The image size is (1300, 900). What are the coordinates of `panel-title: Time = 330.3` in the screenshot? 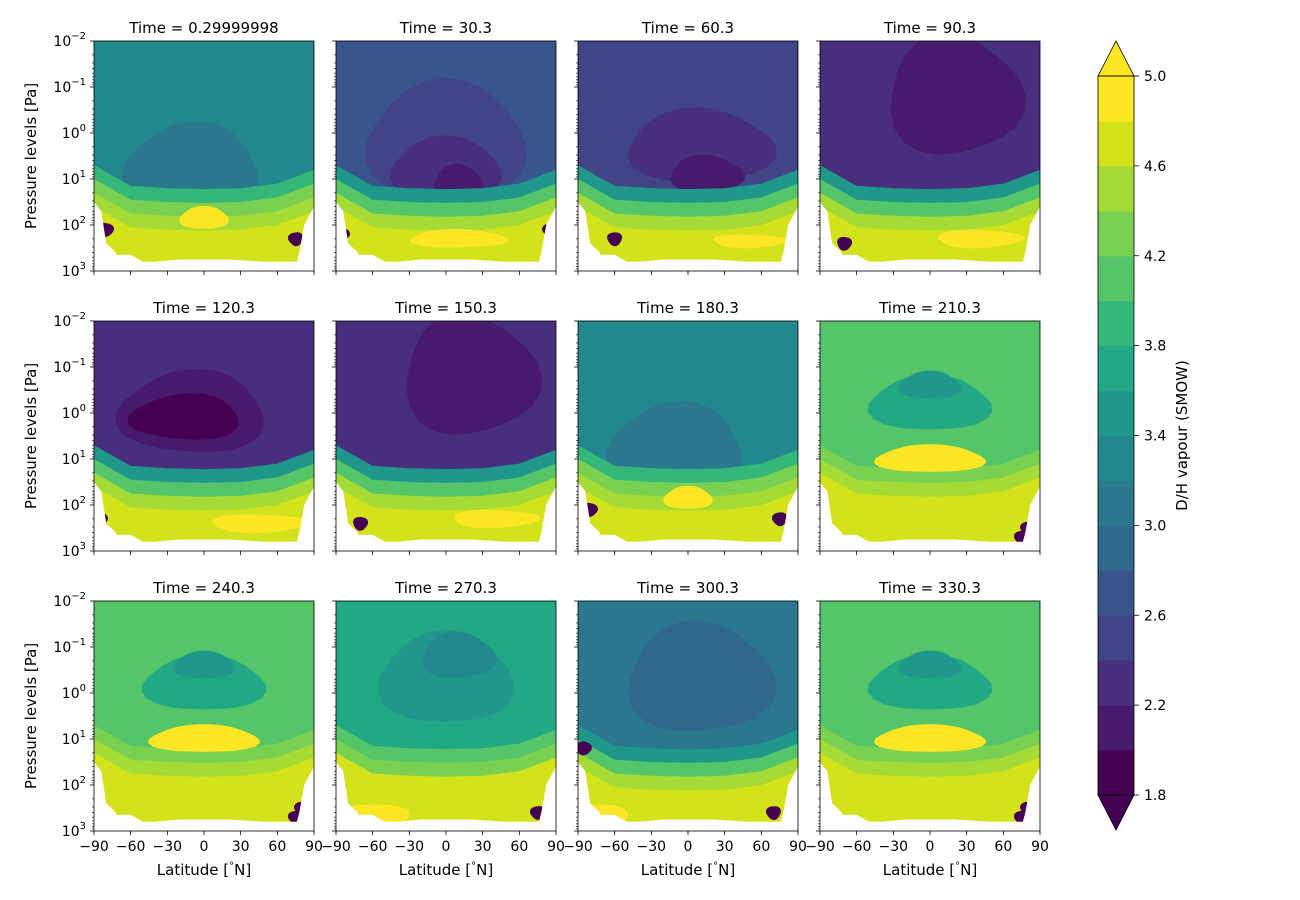 It's located at (929, 588).